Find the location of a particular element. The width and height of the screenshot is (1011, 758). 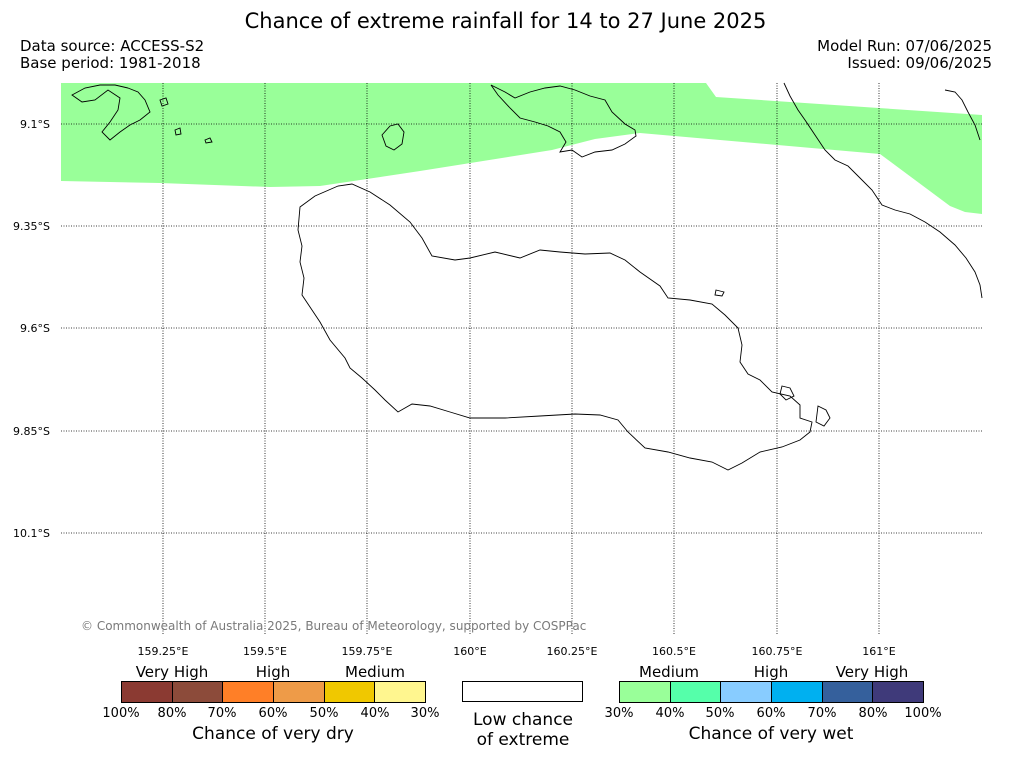

low-chance-swatch is located at coordinates (522, 691).